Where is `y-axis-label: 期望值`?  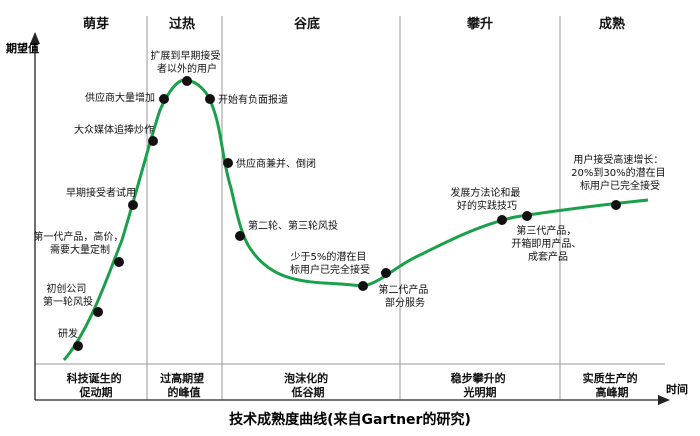 y-axis-label: 期望值 is located at coordinates (22, 48).